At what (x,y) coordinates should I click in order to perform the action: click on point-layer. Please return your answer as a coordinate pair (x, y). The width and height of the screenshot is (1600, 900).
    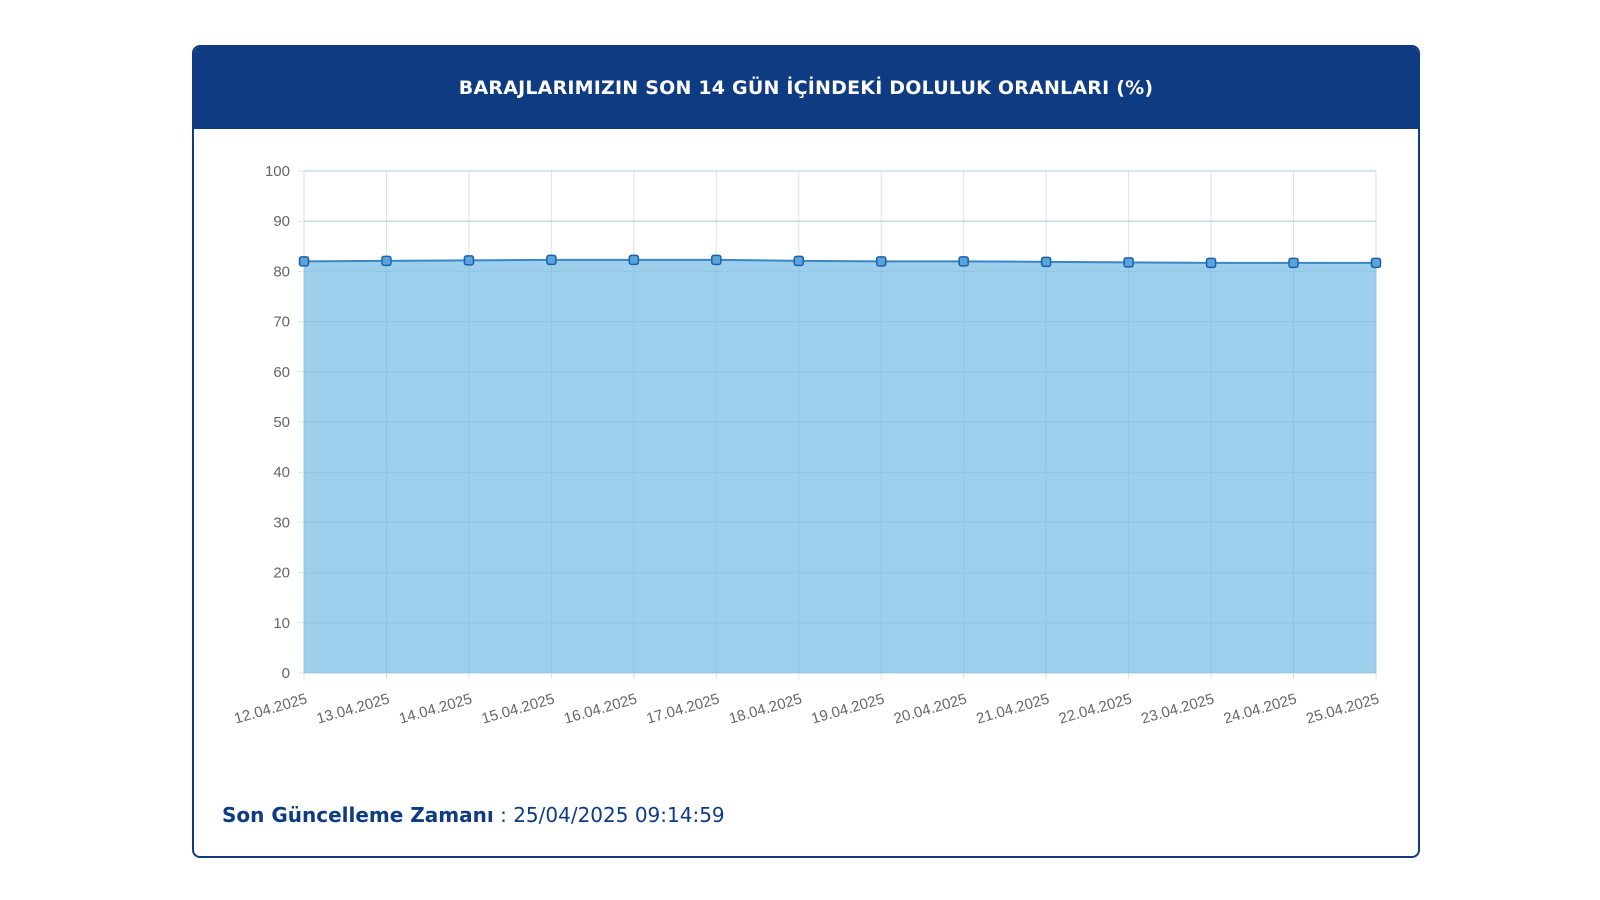
    Looking at the image, I should click on (840, 261).